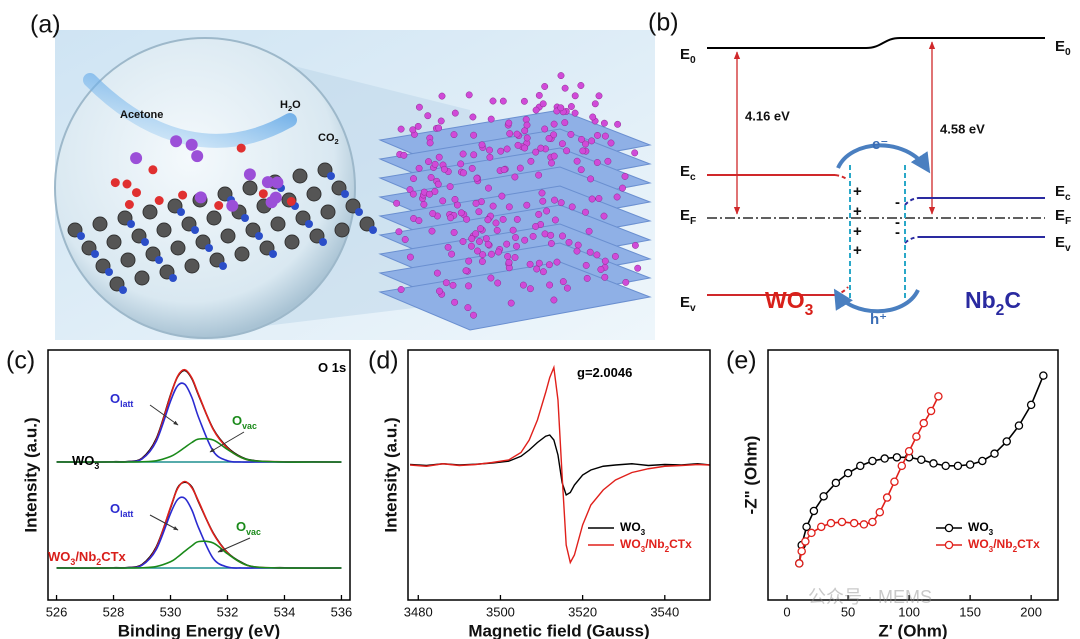 The width and height of the screenshot is (1080, 639). I want to click on negative-charge: -, so click(897, 232).